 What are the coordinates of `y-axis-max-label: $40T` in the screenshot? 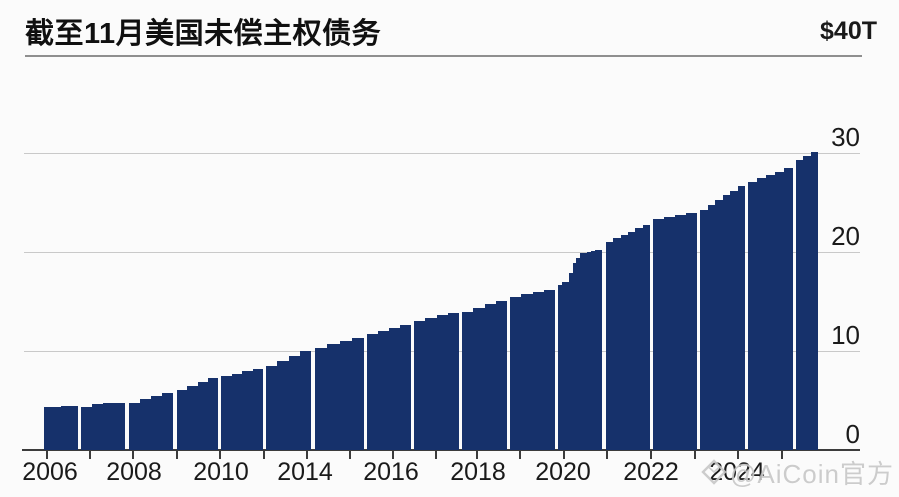 It's located at (848, 31).